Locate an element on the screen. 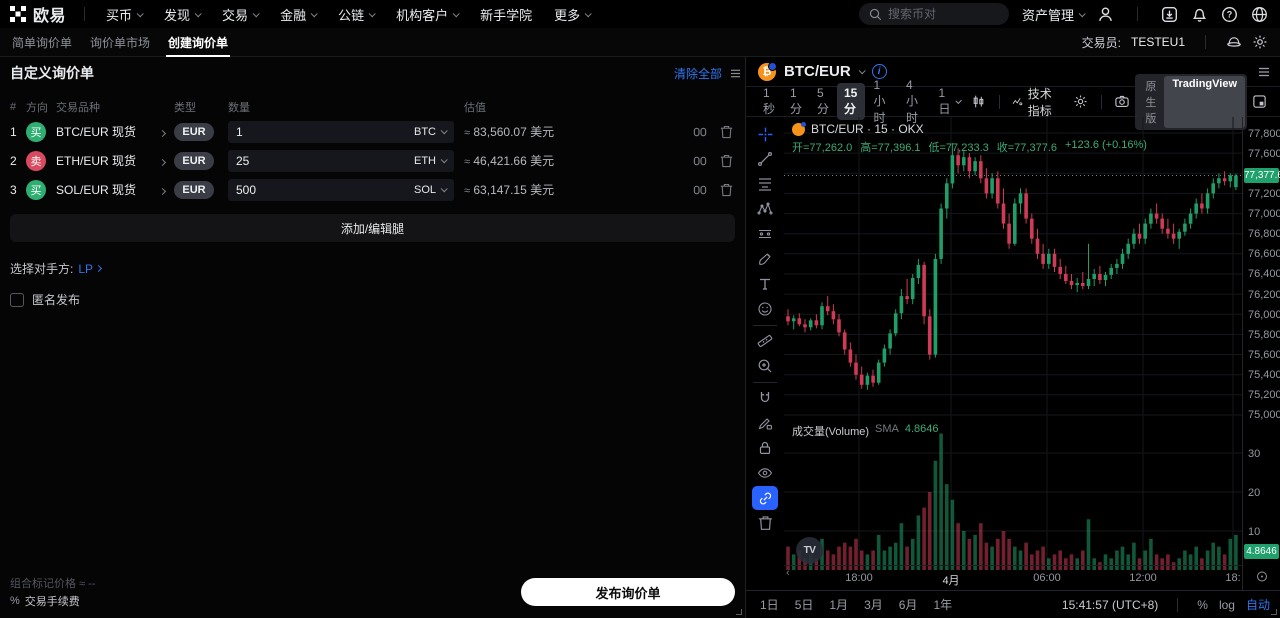 Image resolution: width=1280 pixels, height=618 pixels. tool-zoom-in is located at coordinates (765, 366).